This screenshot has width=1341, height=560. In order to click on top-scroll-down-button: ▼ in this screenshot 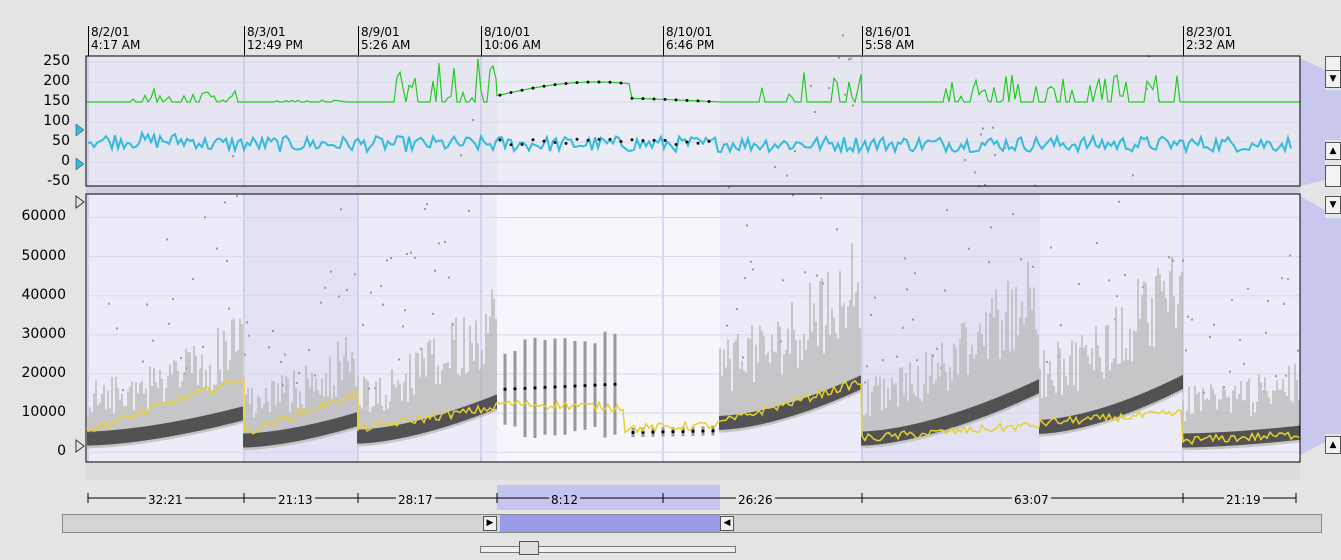, I will do `click(1333, 79)`.